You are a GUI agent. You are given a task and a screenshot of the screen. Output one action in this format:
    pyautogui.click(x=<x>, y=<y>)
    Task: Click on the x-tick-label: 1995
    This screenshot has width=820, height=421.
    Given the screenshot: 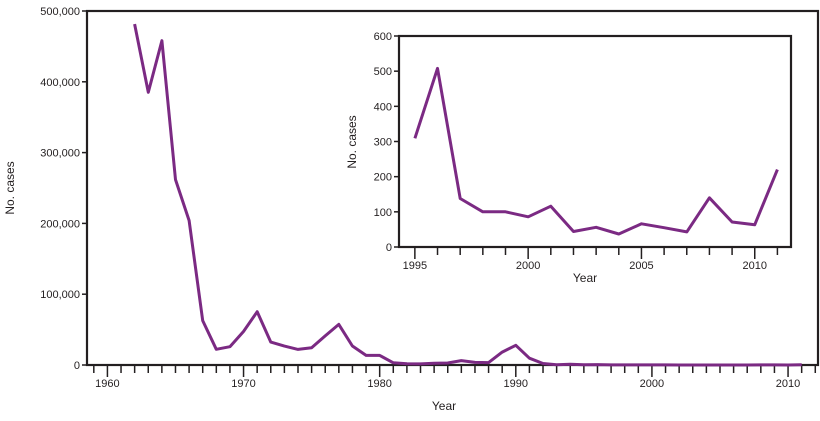 What is the action you would take?
    pyautogui.click(x=415, y=266)
    